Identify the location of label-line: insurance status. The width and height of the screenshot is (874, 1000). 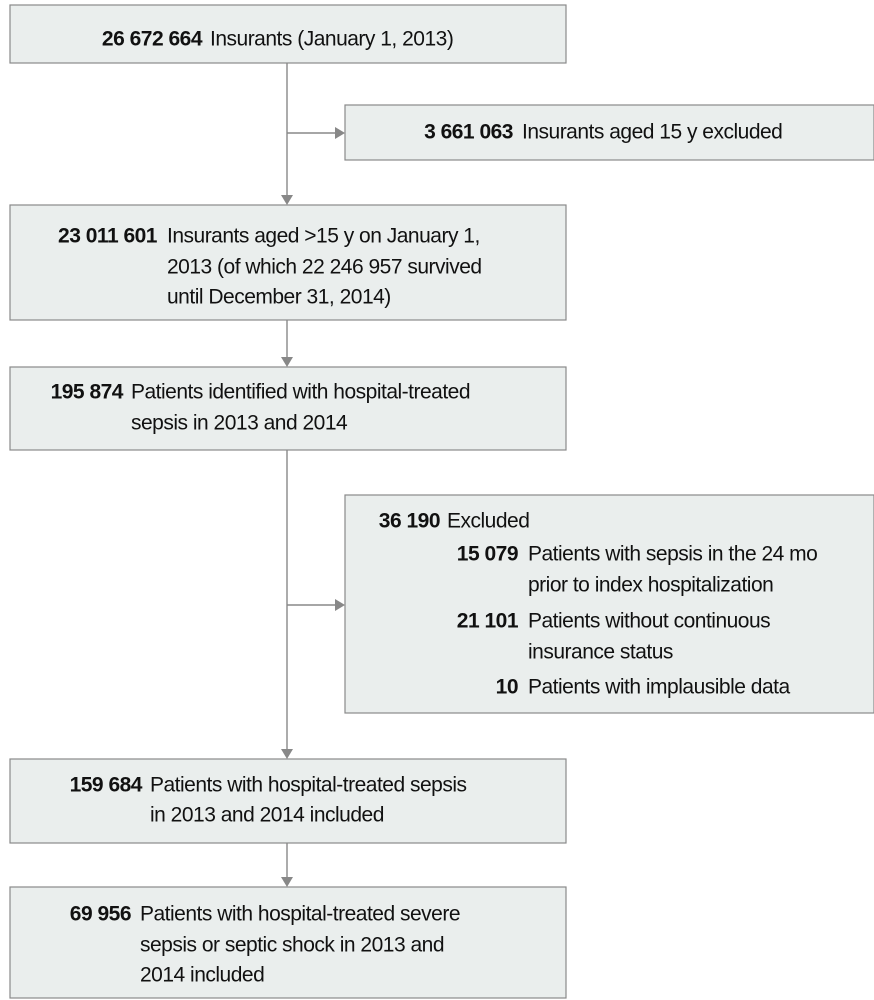
(600, 652).